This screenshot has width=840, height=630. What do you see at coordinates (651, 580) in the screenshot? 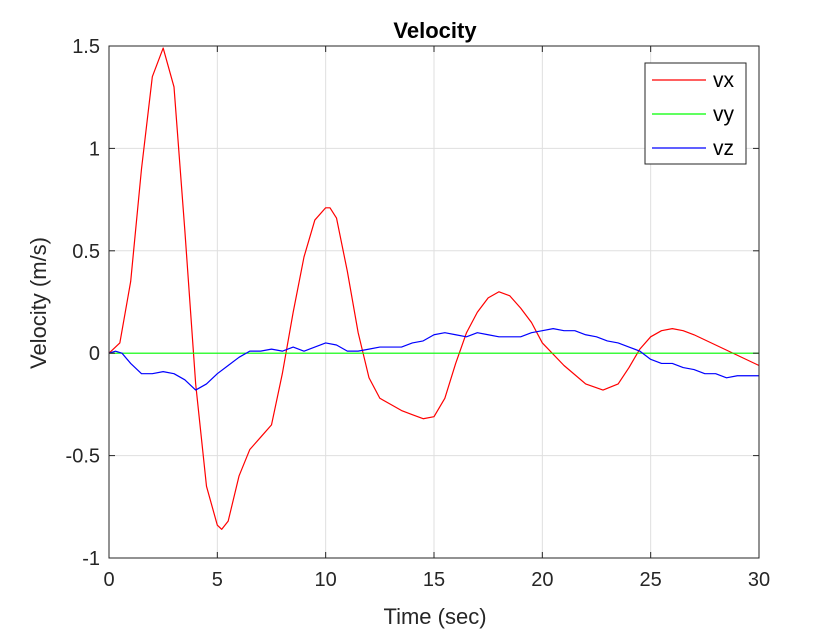
I see `x-tick-label: 25` at bounding box center [651, 580].